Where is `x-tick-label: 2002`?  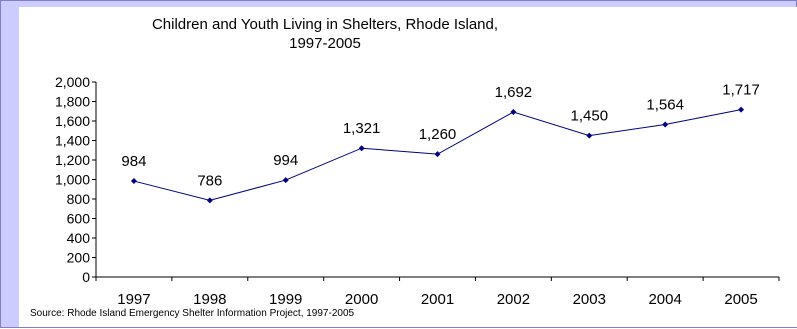
x-tick-label: 2002 is located at coordinates (513, 299).